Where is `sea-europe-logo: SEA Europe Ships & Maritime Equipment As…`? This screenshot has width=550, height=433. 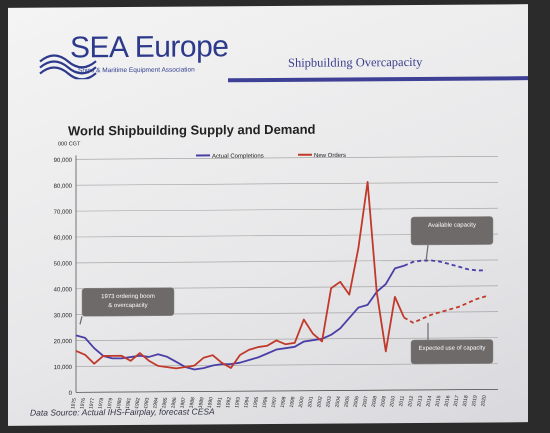
sea-europe-logo: SEA Europe Ships & Maritime Equipment As… is located at coordinates (138, 61).